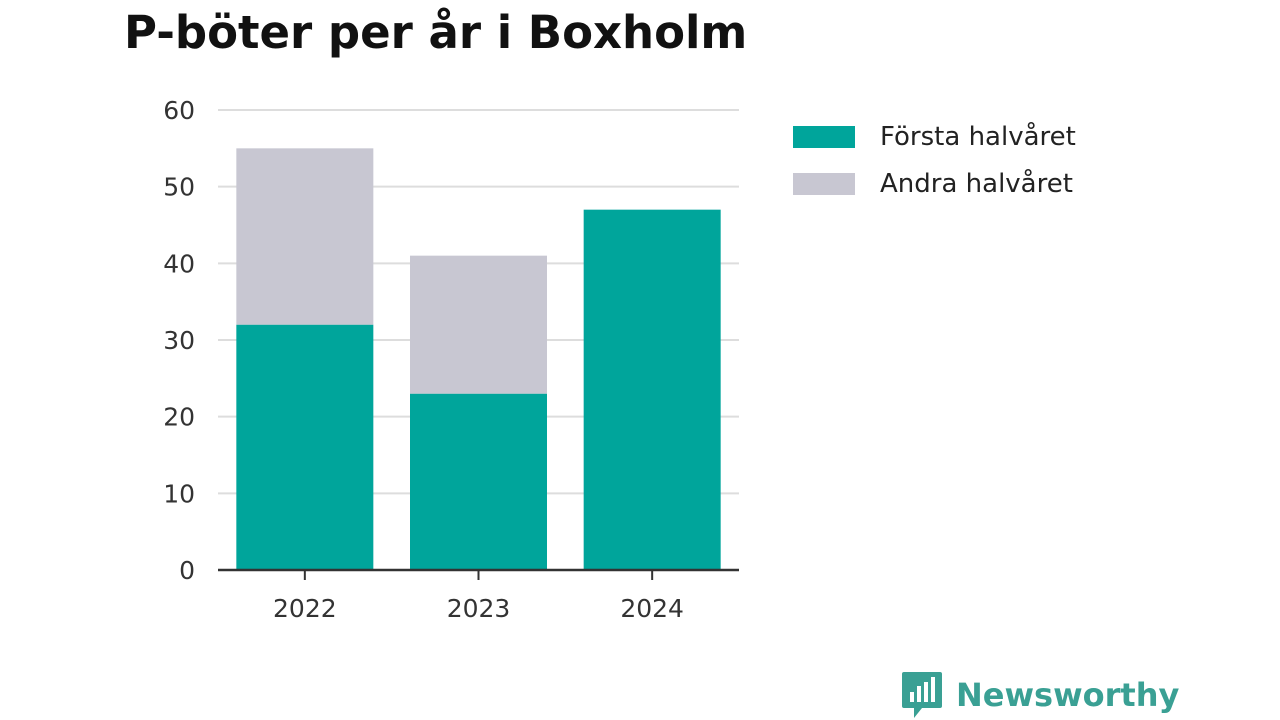  Describe the element at coordinates (179, 263) in the screenshot. I see `y-tick-label: 40` at that location.